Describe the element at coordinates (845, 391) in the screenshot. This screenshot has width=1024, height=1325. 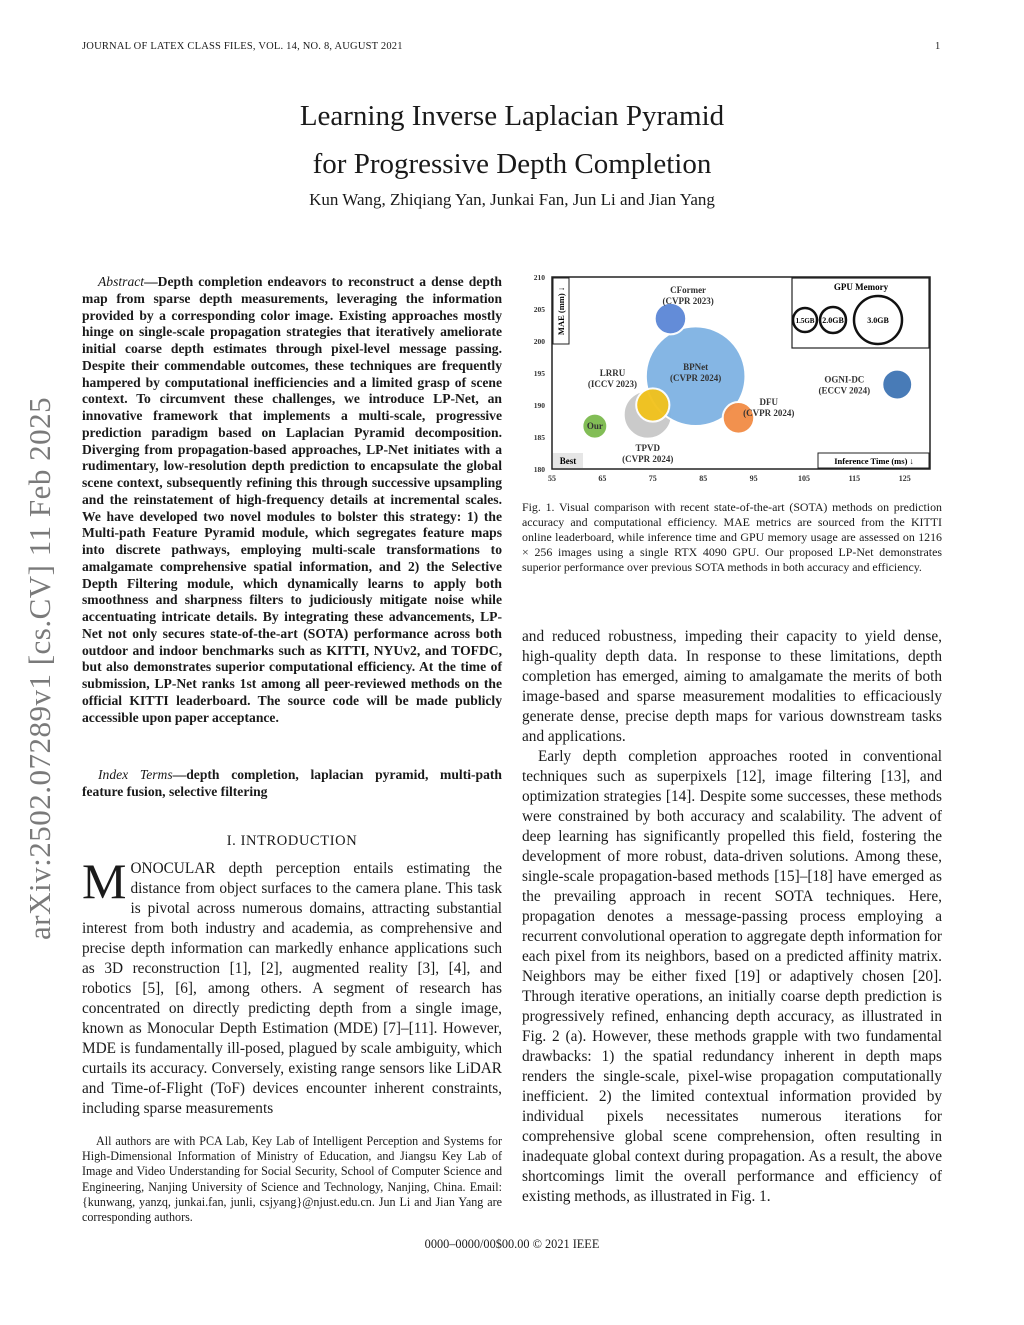
I see `bubble-venue: (ECCV 2024)` at that location.